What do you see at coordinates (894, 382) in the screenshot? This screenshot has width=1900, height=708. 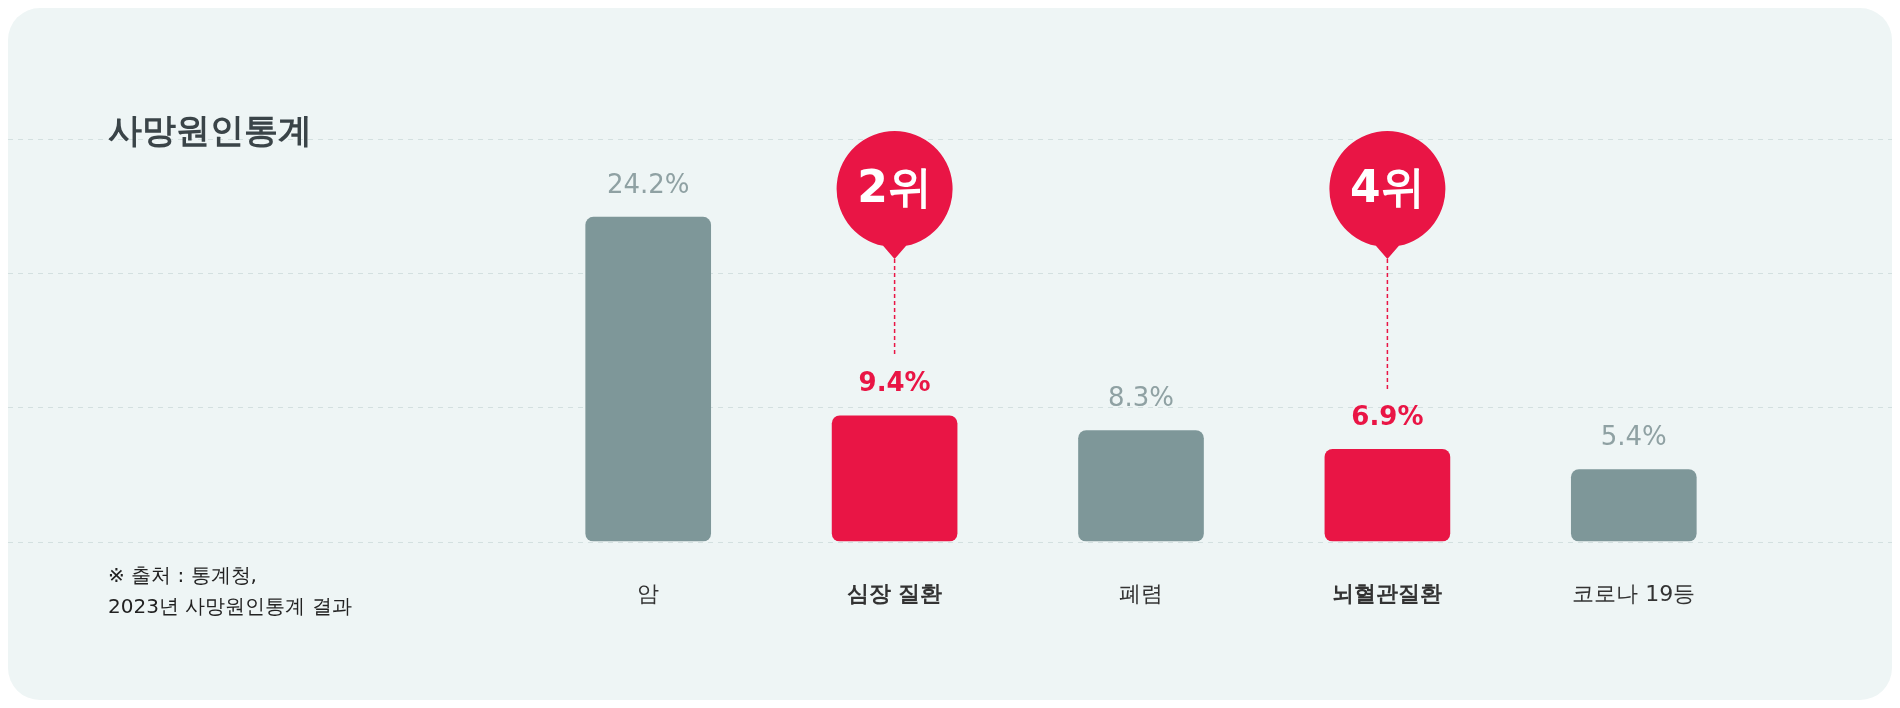 I see `data-label: 9.4%` at bounding box center [894, 382].